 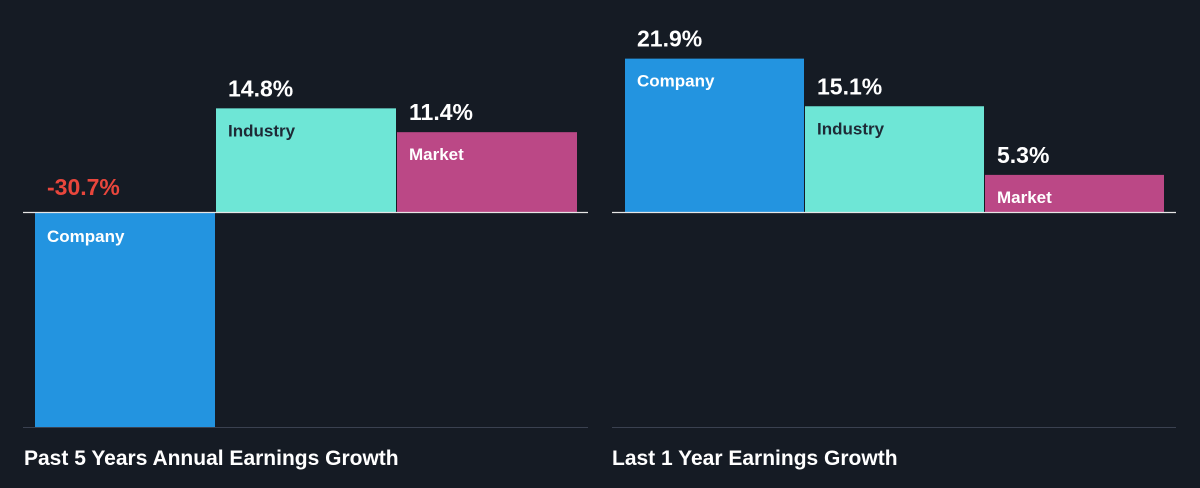 I want to click on value-label-industry: 14.8%, so click(x=260, y=88).